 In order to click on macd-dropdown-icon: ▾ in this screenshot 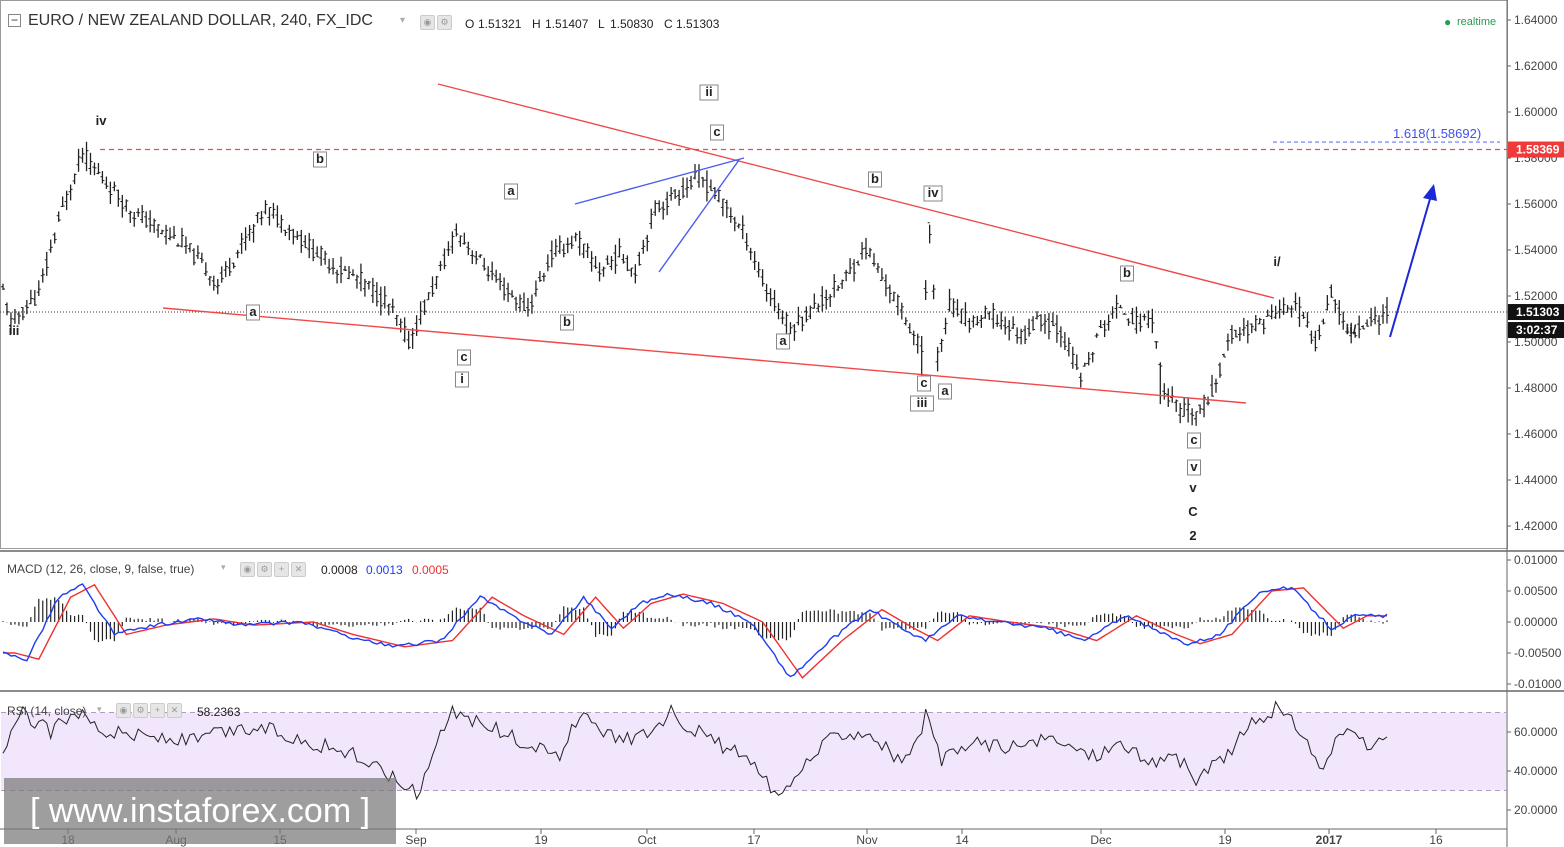, I will do `click(223, 567)`.